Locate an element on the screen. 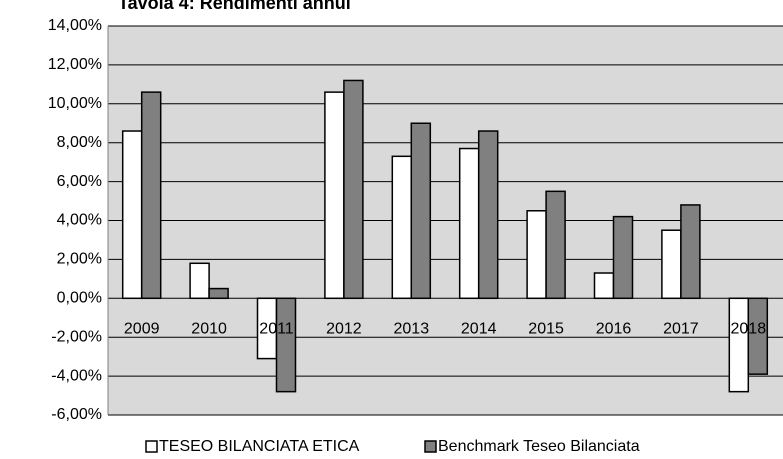 The height and width of the screenshot is (459, 783). x-tick-label: 2015 is located at coordinates (546, 329).